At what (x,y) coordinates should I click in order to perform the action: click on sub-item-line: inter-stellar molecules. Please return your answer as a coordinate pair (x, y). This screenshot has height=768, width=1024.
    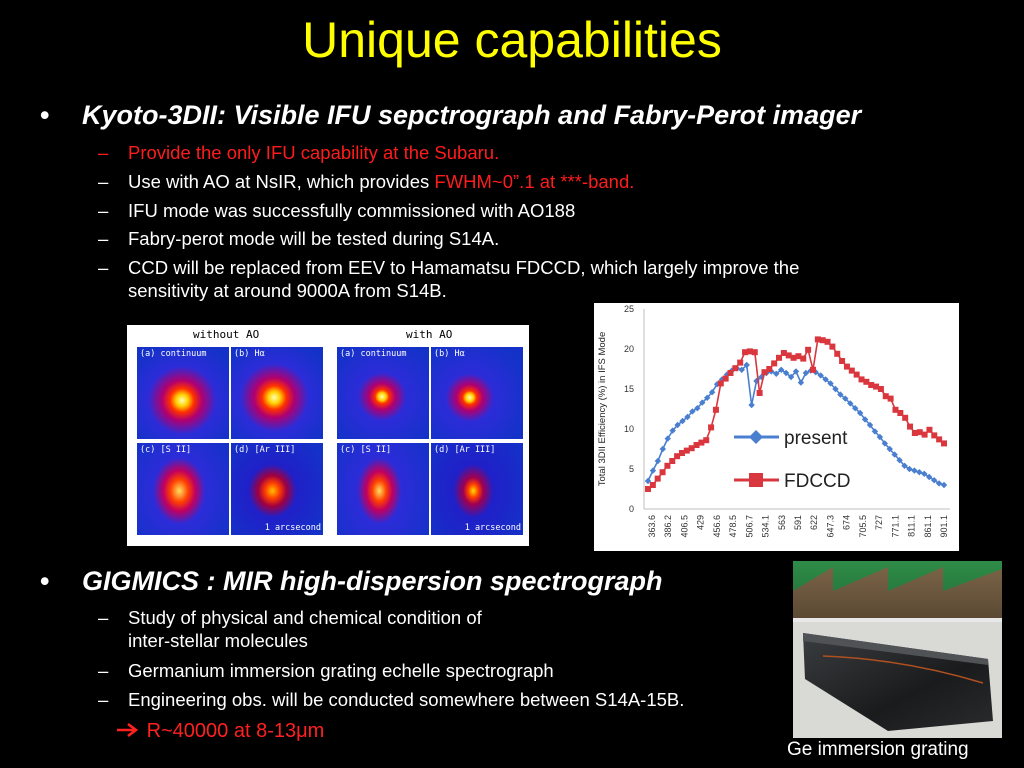
    Looking at the image, I should click on (218, 640).